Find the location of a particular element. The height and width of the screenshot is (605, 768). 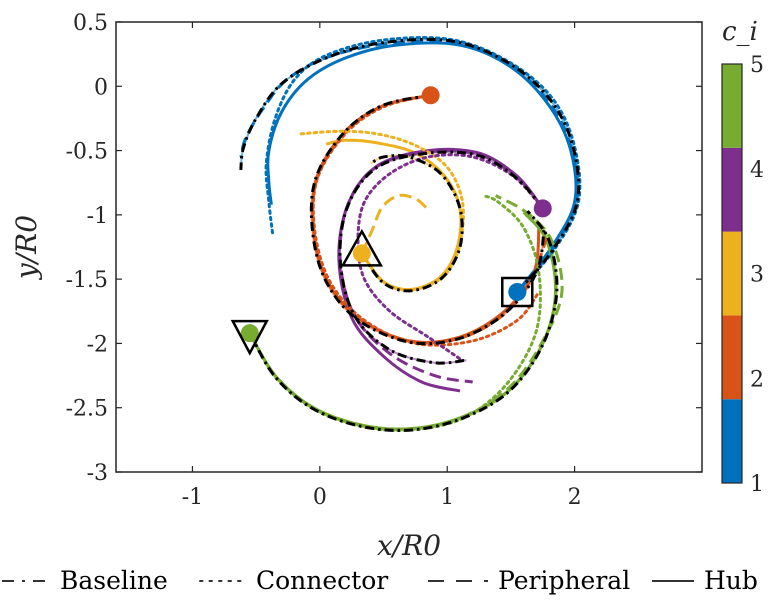

reference-square-marker is located at coordinates (517, 292).